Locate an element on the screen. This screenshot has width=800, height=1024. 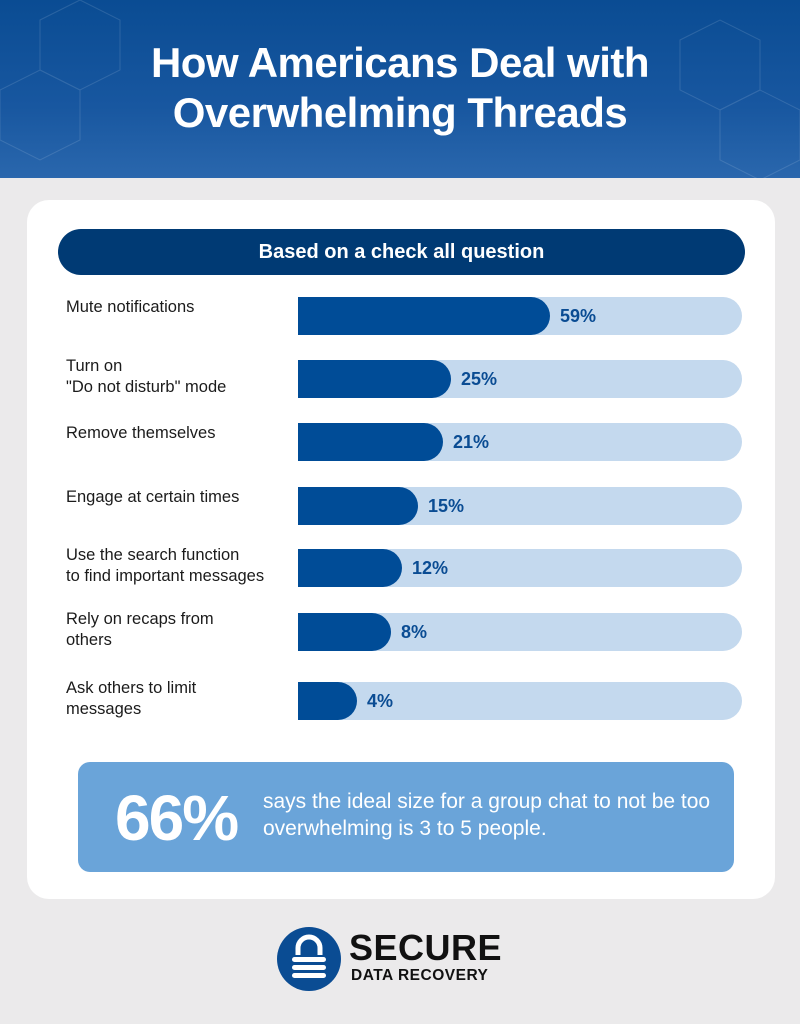
bar-label: Remove themselves is located at coordinates (186, 433).